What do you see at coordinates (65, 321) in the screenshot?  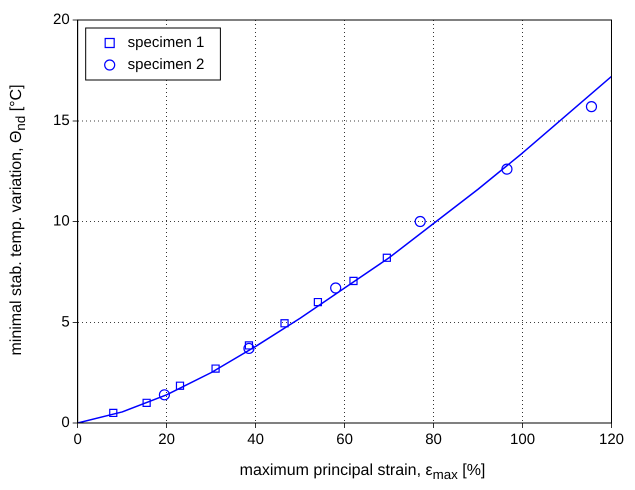 I see `y-tick-label: 5` at bounding box center [65, 321].